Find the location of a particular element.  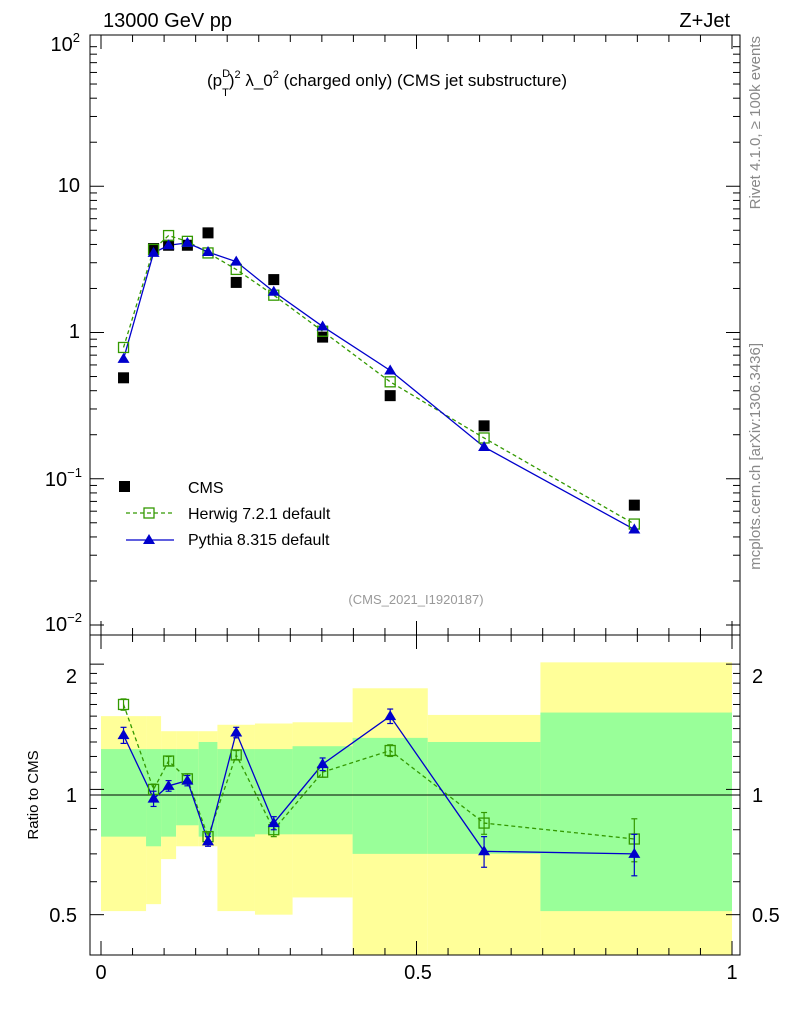

legend-herwig-label: Herwig 7.2.1 default is located at coordinates (259, 514).